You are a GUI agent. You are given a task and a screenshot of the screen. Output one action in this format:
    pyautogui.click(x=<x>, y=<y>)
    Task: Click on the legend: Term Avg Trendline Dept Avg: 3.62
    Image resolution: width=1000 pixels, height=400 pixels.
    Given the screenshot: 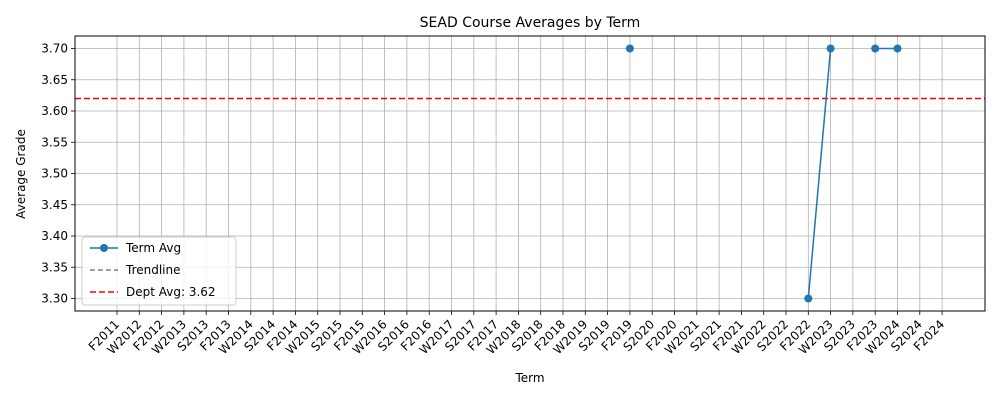 What is the action you would take?
    pyautogui.click(x=159, y=271)
    